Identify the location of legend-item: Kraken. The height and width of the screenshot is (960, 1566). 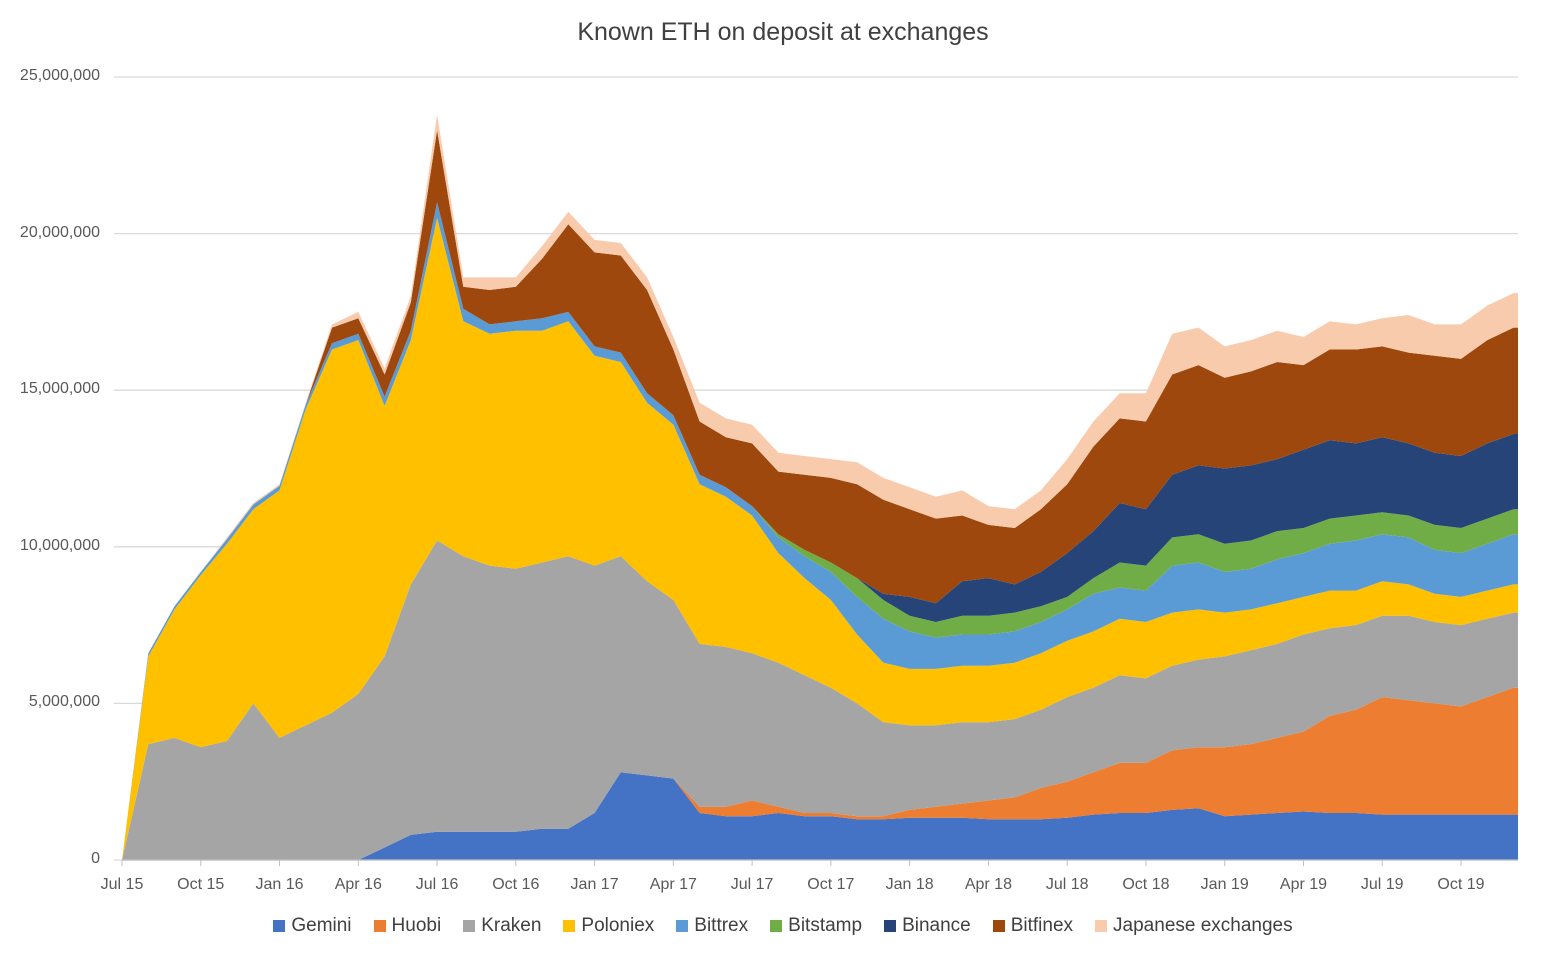
(502, 926).